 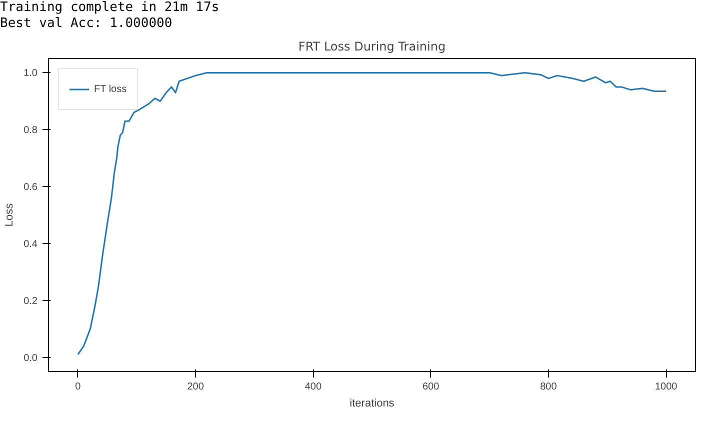 What do you see at coordinates (31, 301) in the screenshot?
I see `y-tick-label: 0.2` at bounding box center [31, 301].